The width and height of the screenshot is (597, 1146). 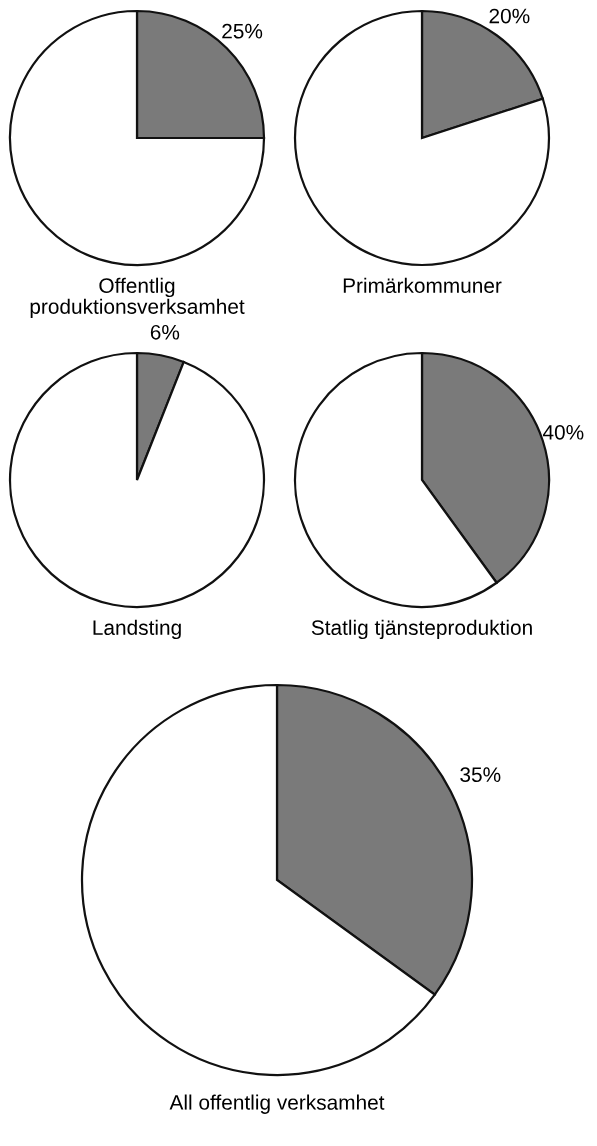 What do you see at coordinates (509, 16) in the screenshot?
I see `data-label: 20%` at bounding box center [509, 16].